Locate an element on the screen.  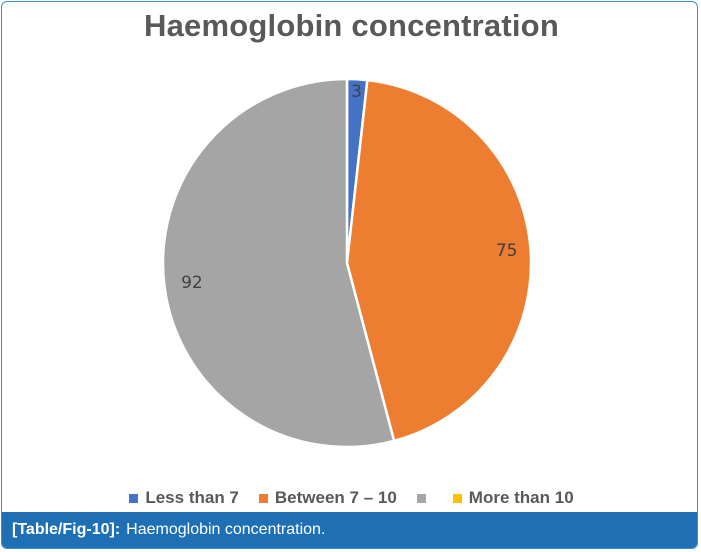
legend-label: More than 10 is located at coordinates (521, 497).